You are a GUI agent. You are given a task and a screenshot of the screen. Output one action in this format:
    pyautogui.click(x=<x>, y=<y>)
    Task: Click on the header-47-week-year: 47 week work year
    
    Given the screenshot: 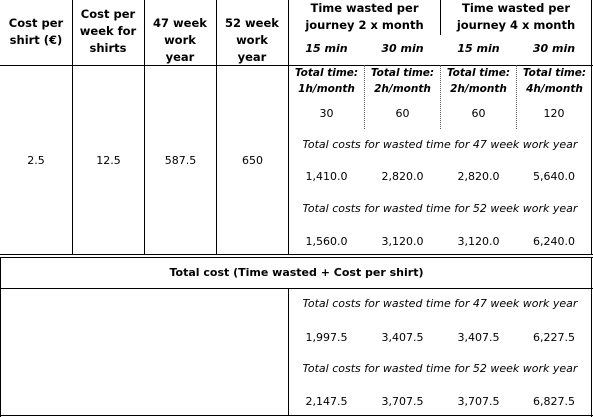 What is the action you would take?
    pyautogui.click(x=180, y=40)
    